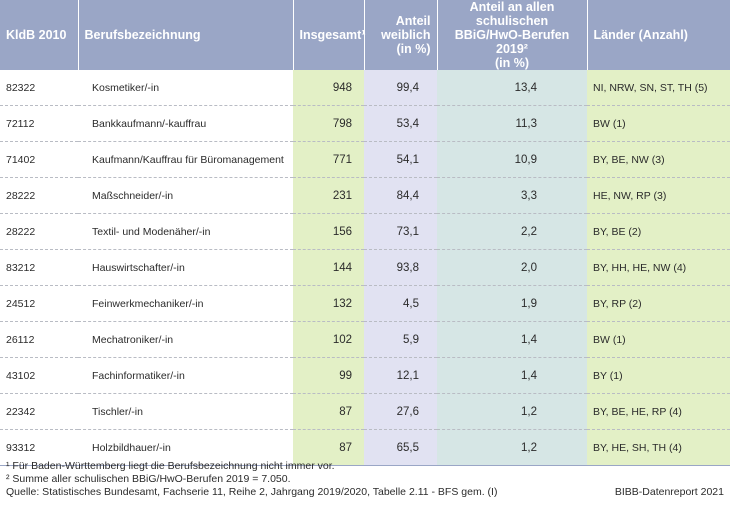 This screenshot has height=510, width=730. I want to click on cell-laender: HE, NW, RP (3), so click(658, 195).